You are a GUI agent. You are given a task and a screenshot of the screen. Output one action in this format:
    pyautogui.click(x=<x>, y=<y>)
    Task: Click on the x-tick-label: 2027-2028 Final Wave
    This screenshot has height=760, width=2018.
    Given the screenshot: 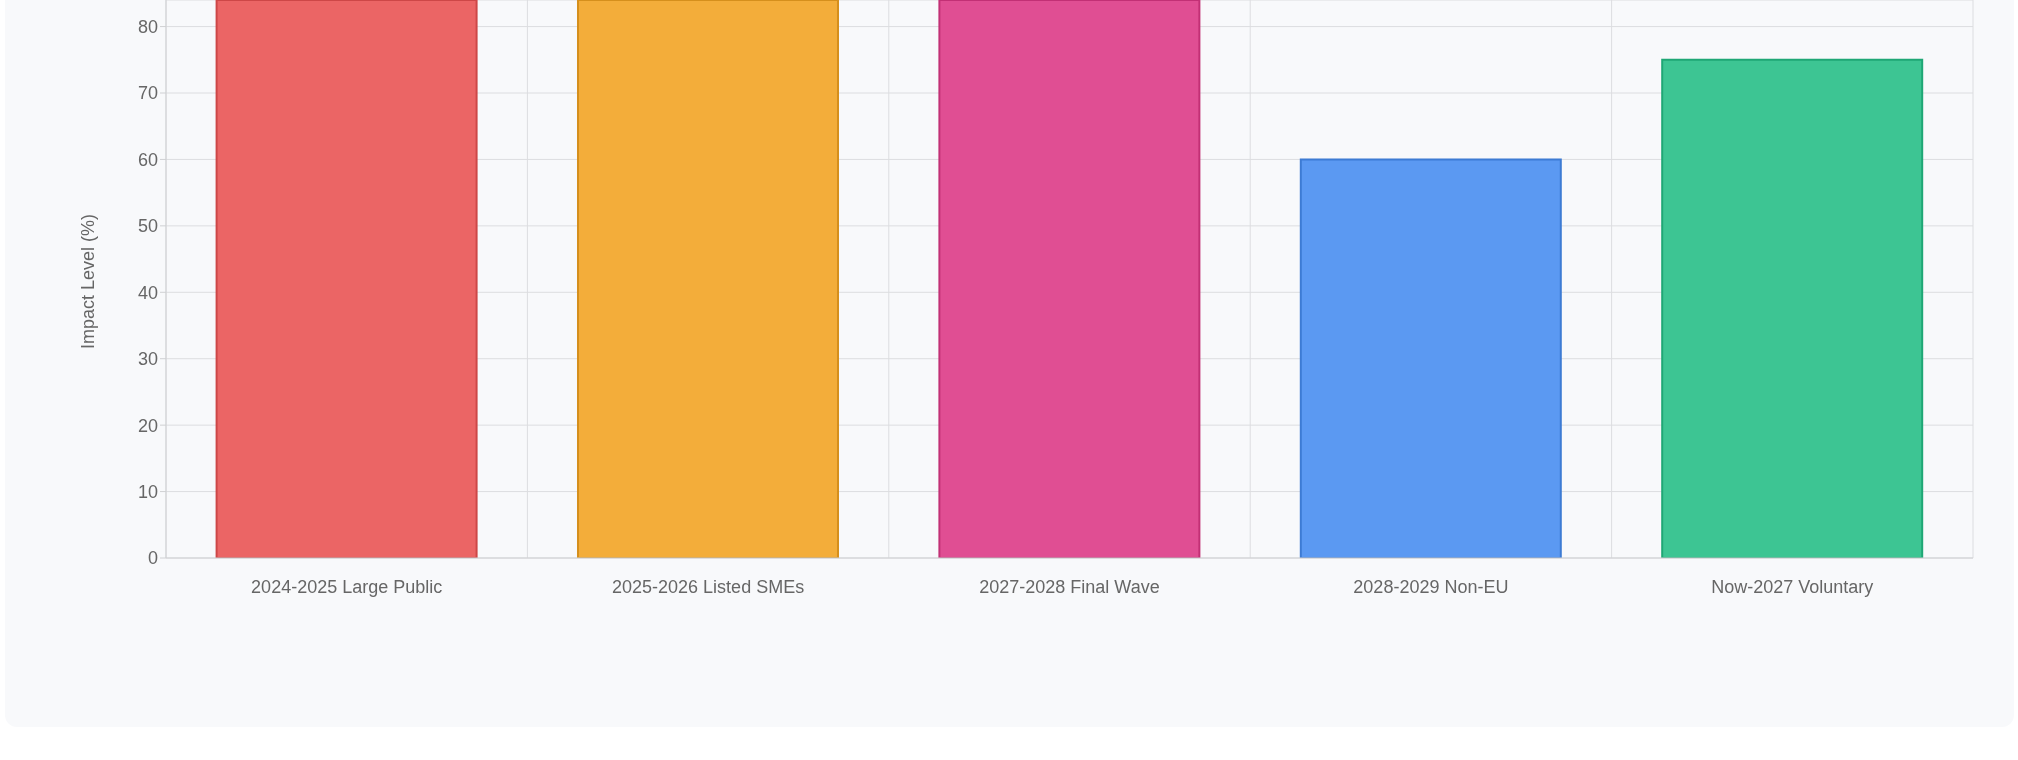 What is the action you would take?
    pyautogui.click(x=1069, y=586)
    